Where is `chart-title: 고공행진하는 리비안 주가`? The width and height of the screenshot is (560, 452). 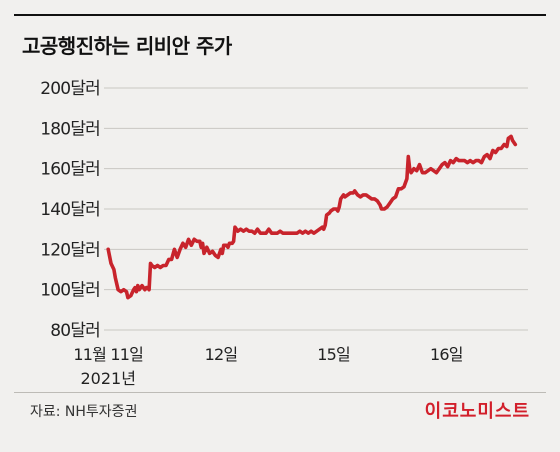
chart-title: 고공행진하는 리비안 주가 is located at coordinates (127, 46).